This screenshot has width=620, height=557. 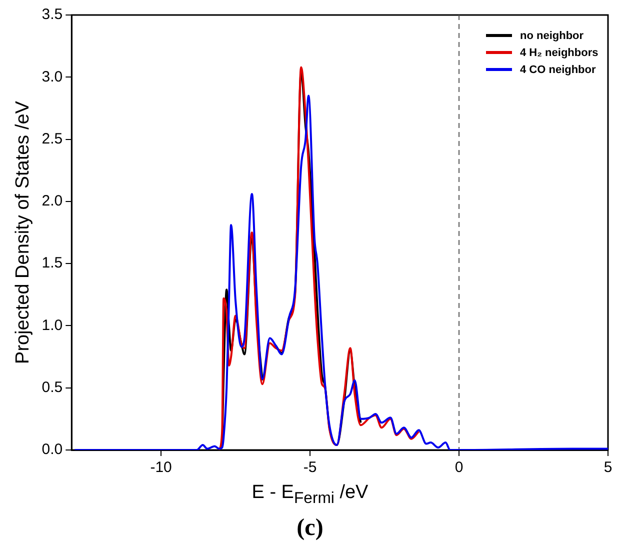 What do you see at coordinates (52, 387) in the screenshot?
I see `y-tick-label: 0.5` at bounding box center [52, 387].